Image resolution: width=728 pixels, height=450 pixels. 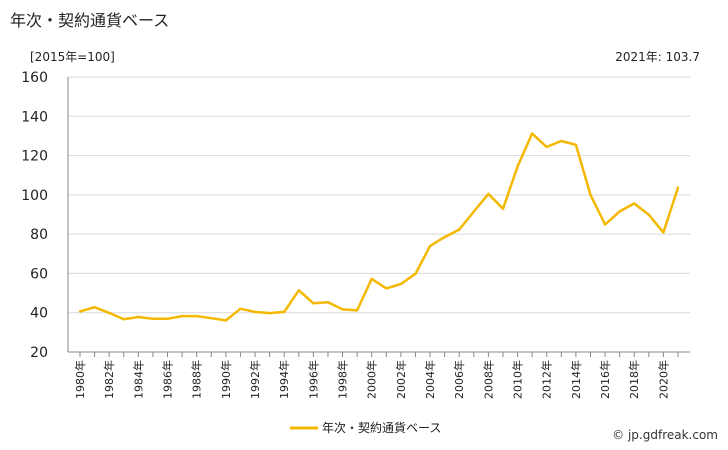 I want to click on x-tick-label: 2004年, so click(x=430, y=379).